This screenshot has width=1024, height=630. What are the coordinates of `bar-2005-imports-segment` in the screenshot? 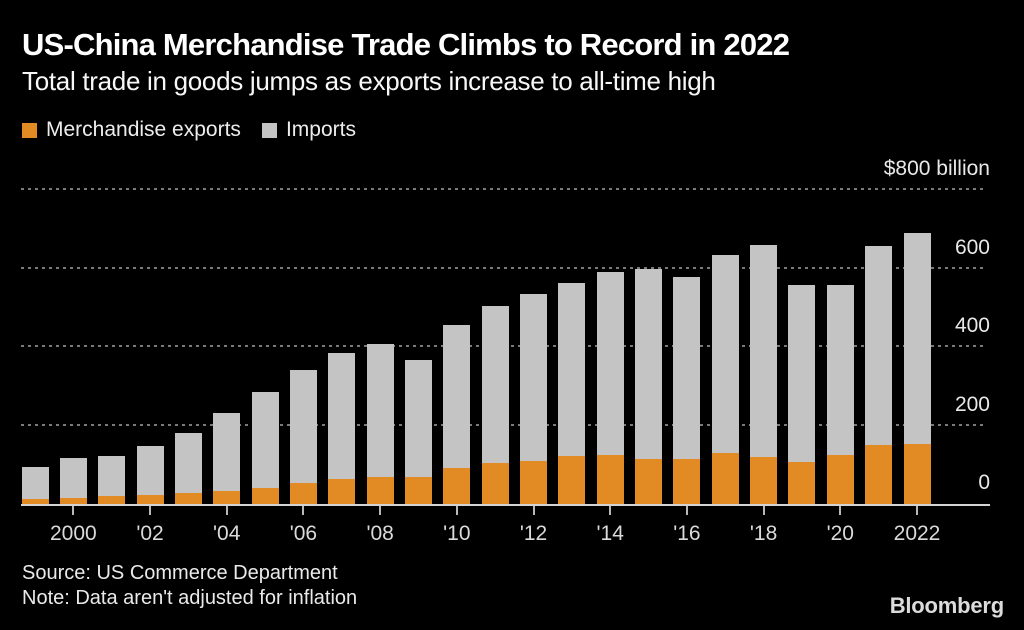 It's located at (265, 440).